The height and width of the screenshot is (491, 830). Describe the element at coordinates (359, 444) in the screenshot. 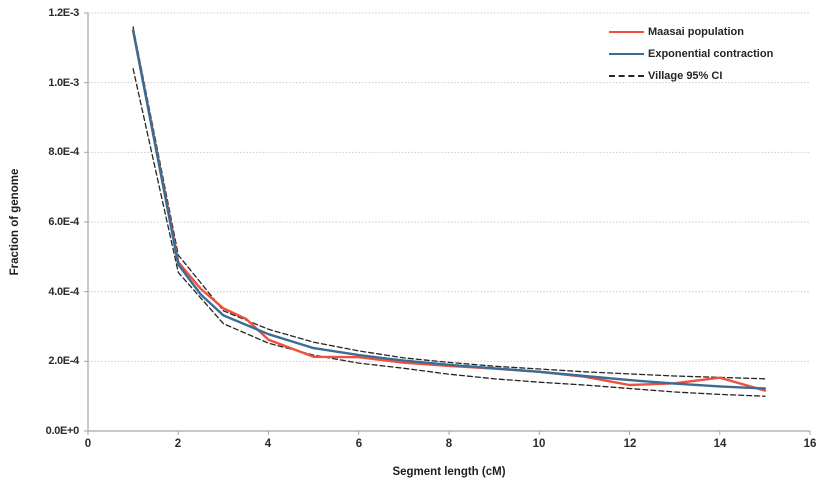

I see `x-tick-label: 6` at that location.